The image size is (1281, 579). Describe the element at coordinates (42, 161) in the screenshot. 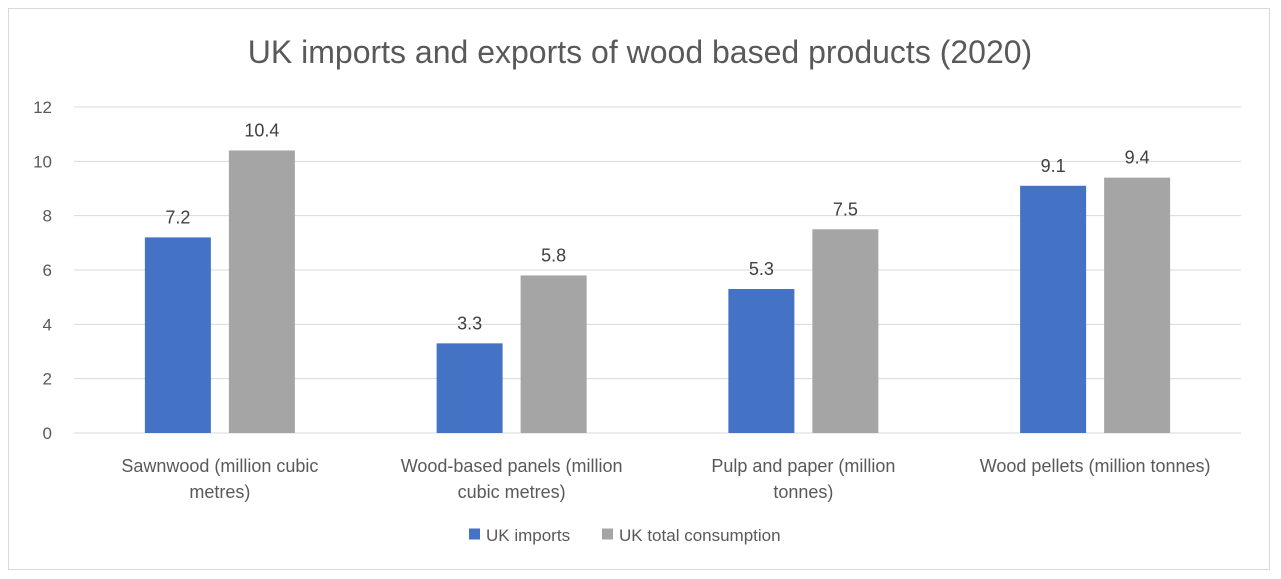

I see `y-tick-label: 10` at that location.